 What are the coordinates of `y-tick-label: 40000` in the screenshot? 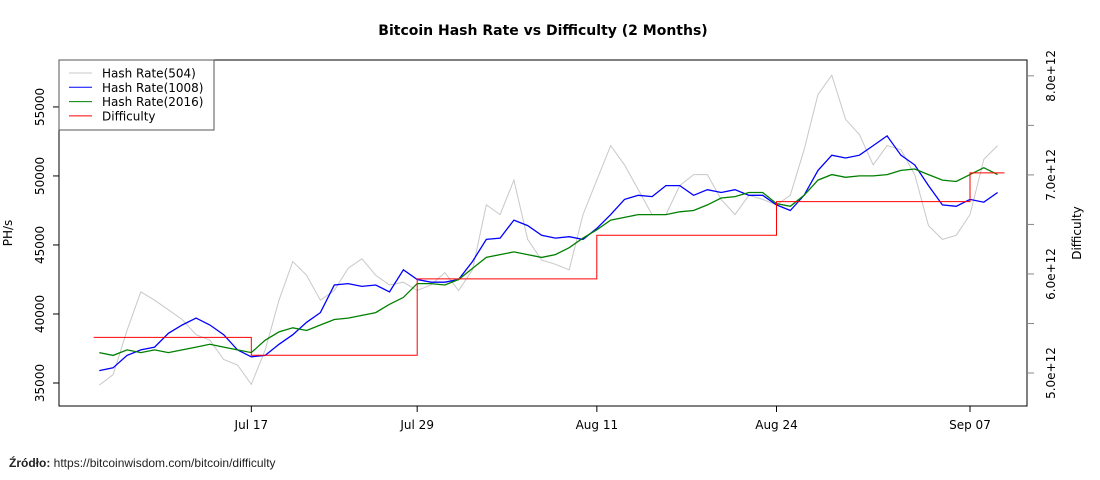 It's located at (40, 314).